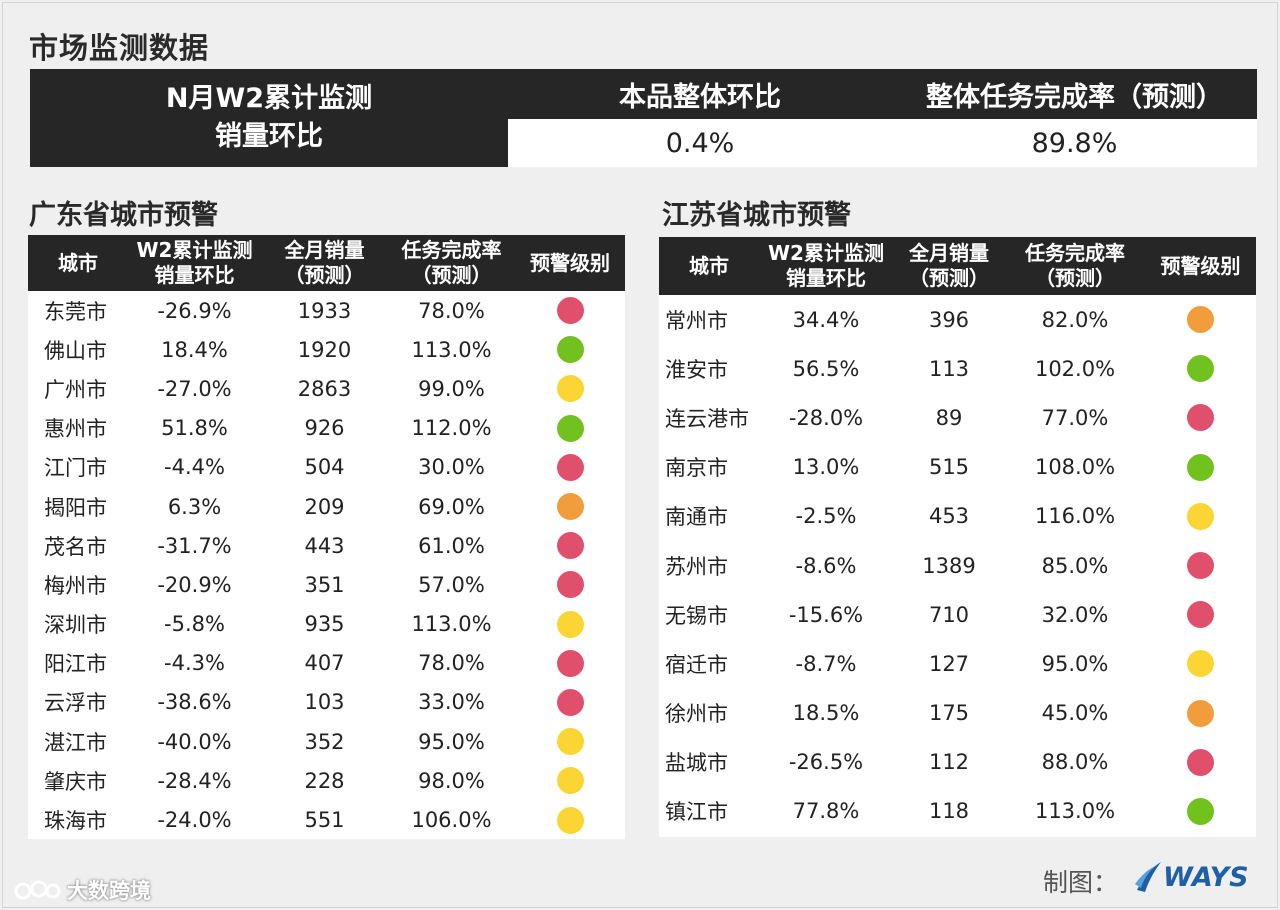  I want to click on rate-cell: 106.0%, so click(451, 820).